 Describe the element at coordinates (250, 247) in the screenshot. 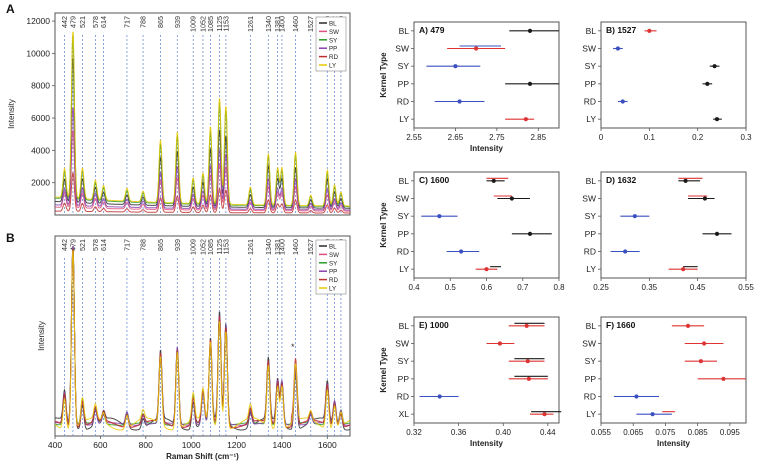

I see `peak-label: 1261` at that location.